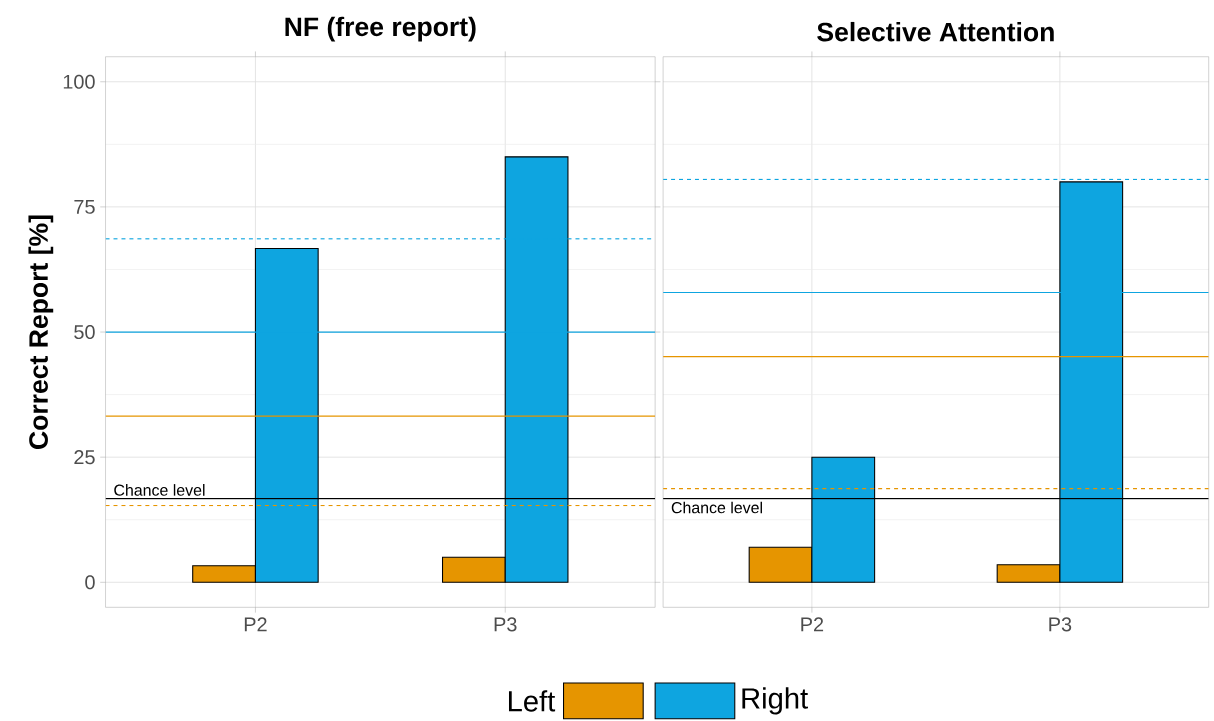  What do you see at coordinates (84, 207) in the screenshot?
I see `y-tick-label: 75` at bounding box center [84, 207].